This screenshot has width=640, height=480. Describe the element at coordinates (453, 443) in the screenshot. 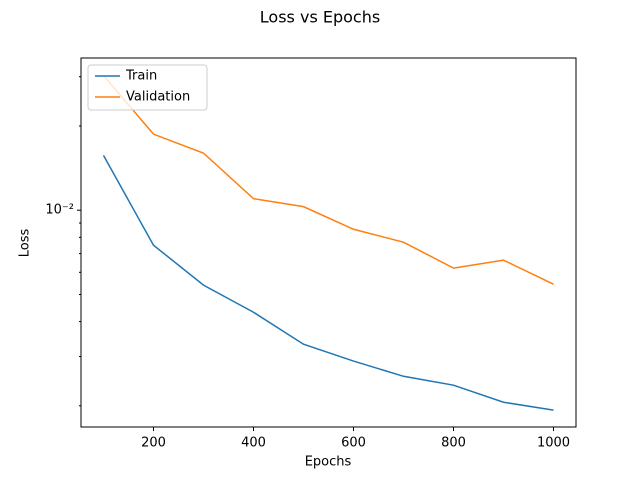

I see `x-tick-label: 800` at that location.